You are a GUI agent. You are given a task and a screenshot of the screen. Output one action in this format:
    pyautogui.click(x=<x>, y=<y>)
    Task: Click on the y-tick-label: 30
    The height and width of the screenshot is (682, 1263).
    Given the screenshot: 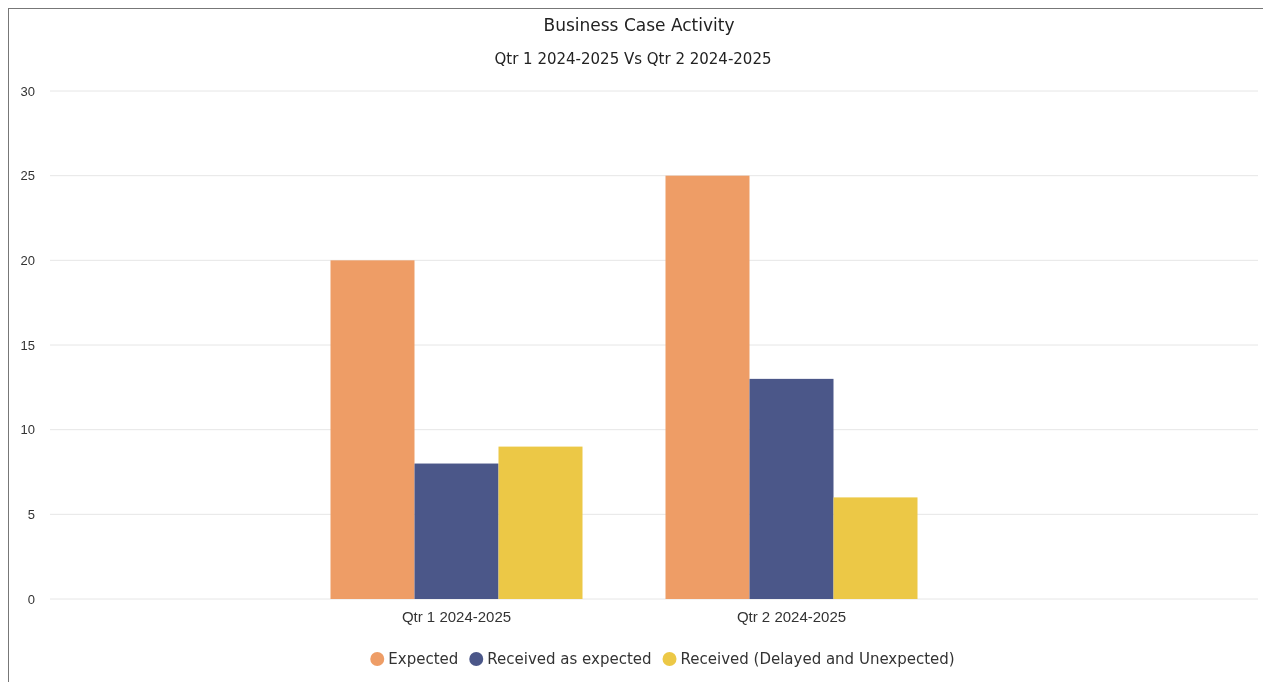 What is the action you would take?
    pyautogui.click(x=27, y=91)
    